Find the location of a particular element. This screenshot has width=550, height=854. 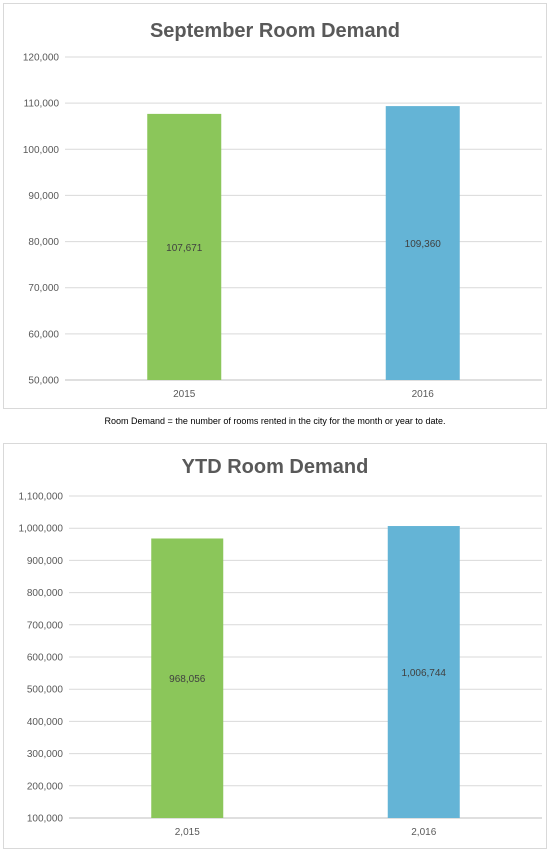

y-tick-label: 80,000 is located at coordinates (43, 242).